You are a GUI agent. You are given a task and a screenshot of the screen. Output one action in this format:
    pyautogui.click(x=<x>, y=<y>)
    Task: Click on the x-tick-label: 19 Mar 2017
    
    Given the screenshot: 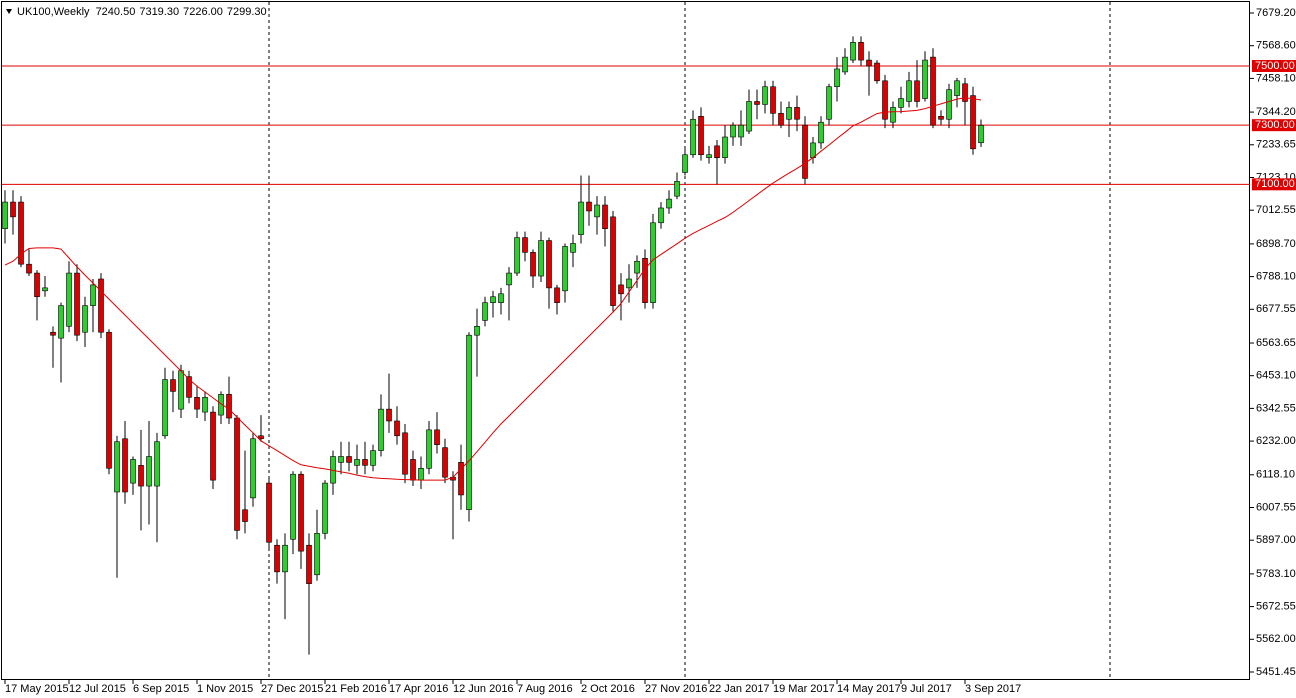 What is the action you would take?
    pyautogui.click(x=804, y=689)
    